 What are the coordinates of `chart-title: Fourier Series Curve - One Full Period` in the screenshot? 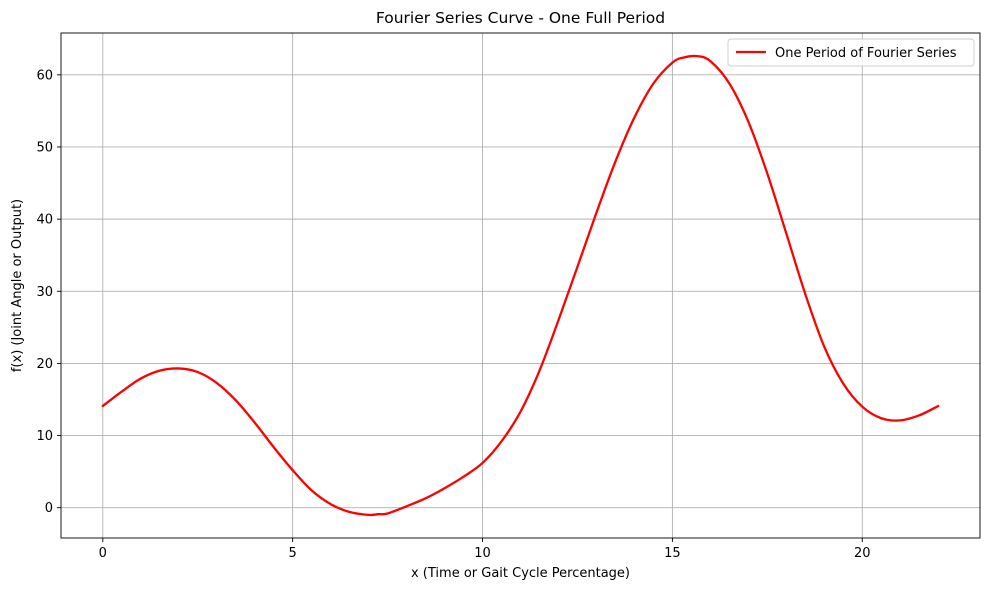 It's located at (520, 18).